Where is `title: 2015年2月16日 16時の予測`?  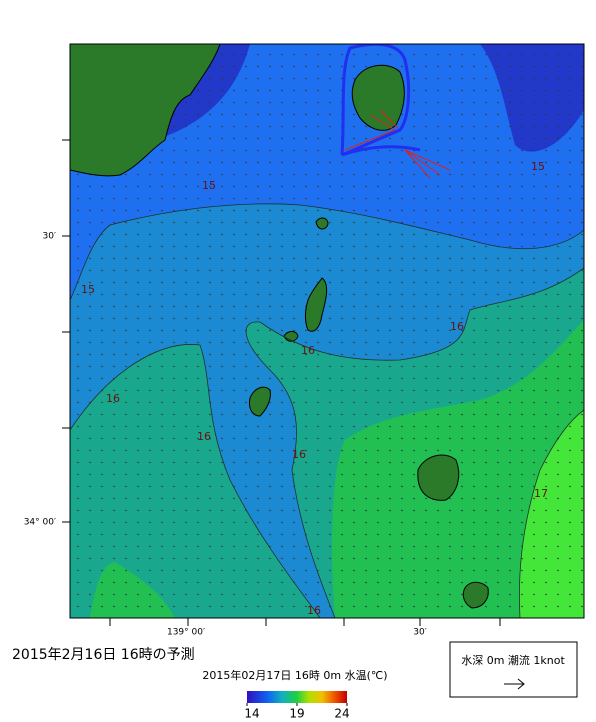
title: 2015年2月16日 16時の予測 is located at coordinates (103, 655).